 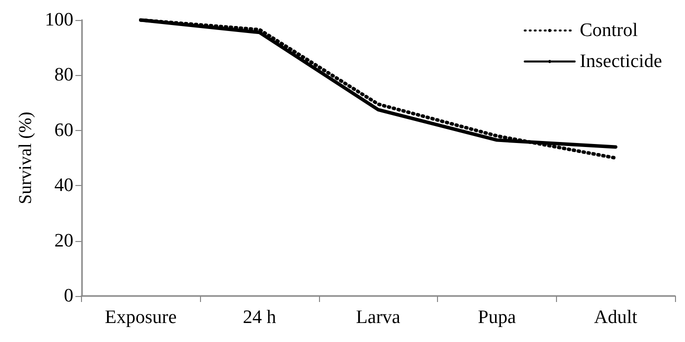 What do you see at coordinates (64, 75) in the screenshot?
I see `y-tick-label: 80` at bounding box center [64, 75].